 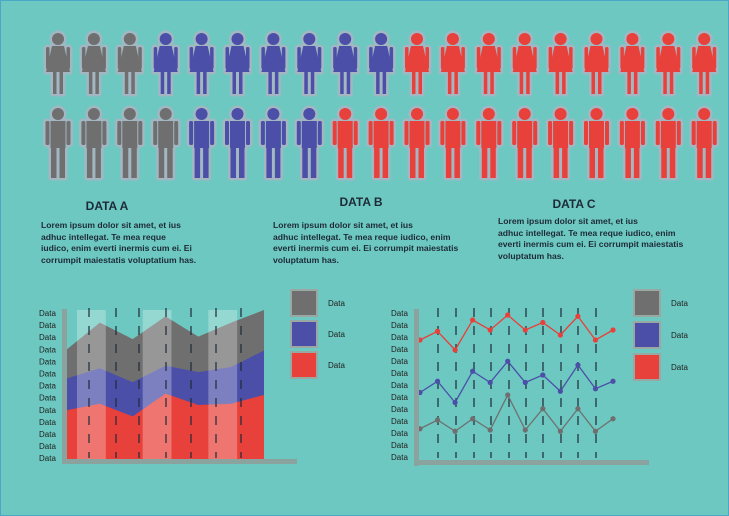 What do you see at coordinates (103, 236) in the screenshot?
I see `data-a-line: adhuc intellegat. Te mea reque` at bounding box center [103, 236].